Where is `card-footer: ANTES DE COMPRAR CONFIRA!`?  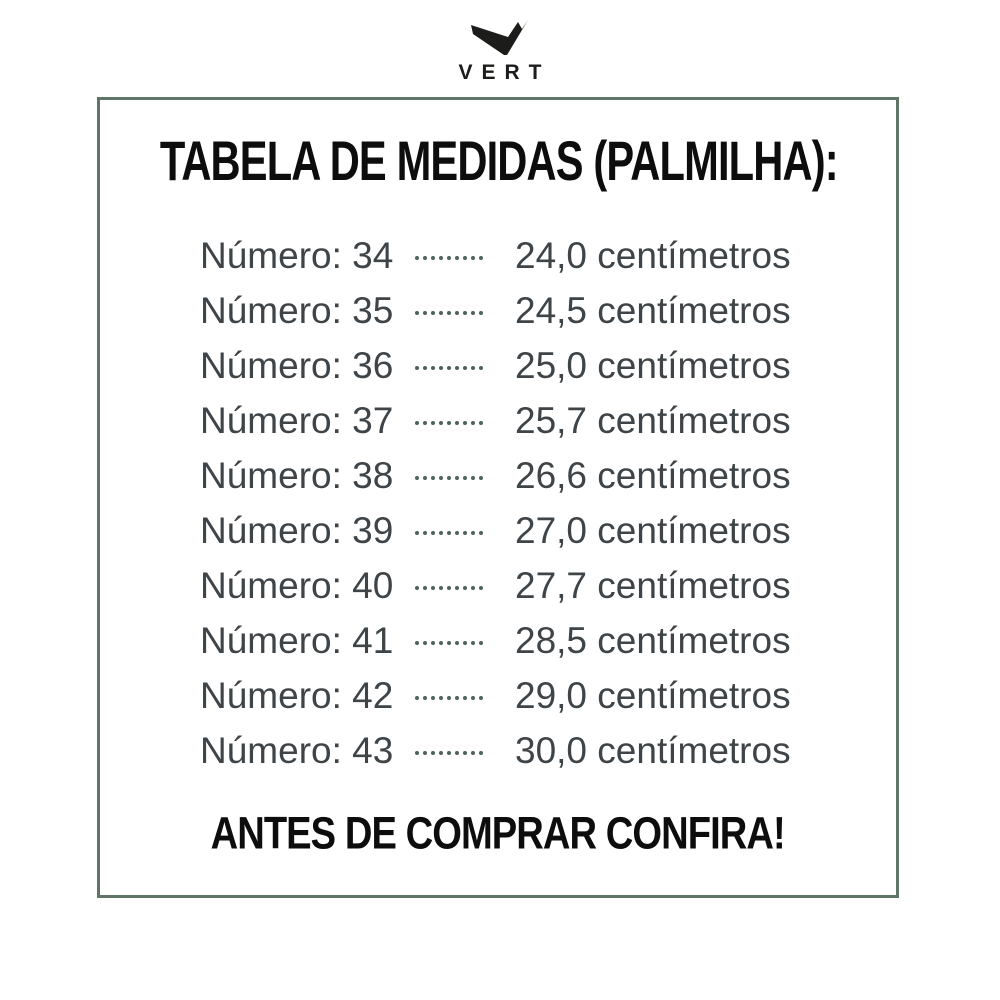 card-footer: ANTES DE COMPRAR CONFIRA! is located at coordinates (498, 833).